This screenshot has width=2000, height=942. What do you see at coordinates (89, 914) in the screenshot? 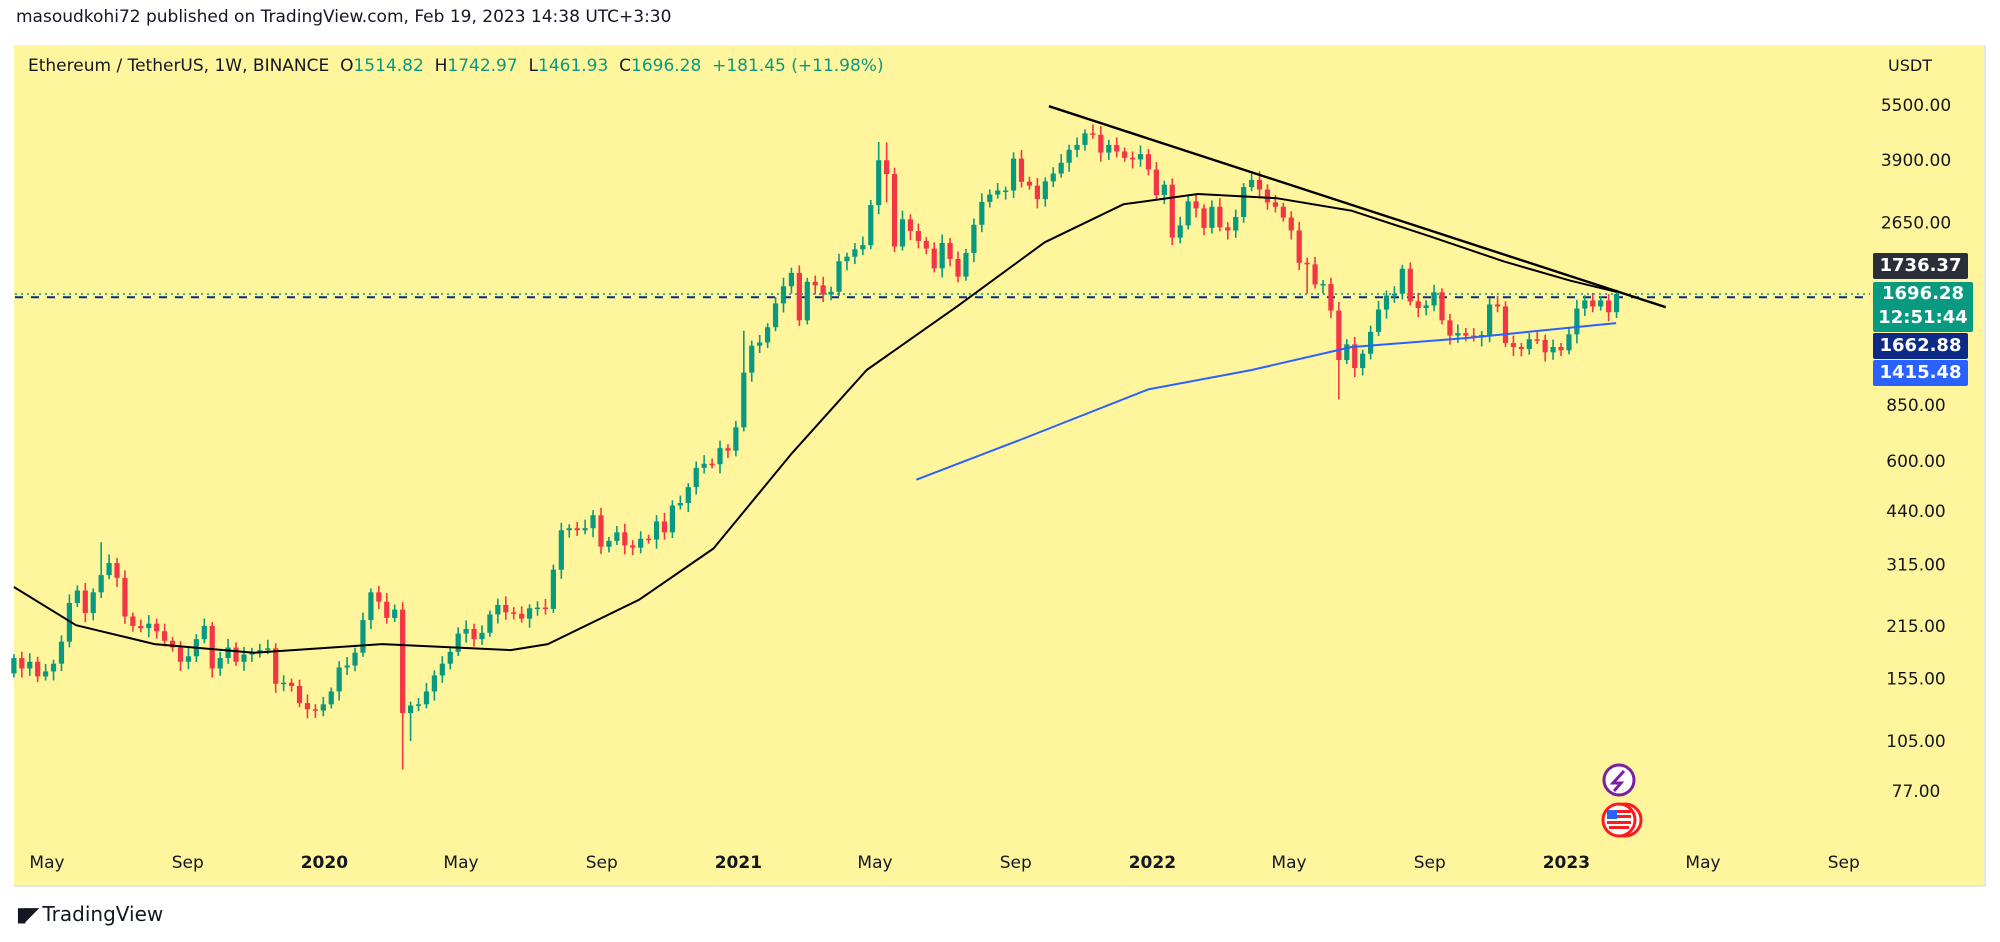
I see `tradingview-brand: ▮◤ TradingView` at bounding box center [89, 914].